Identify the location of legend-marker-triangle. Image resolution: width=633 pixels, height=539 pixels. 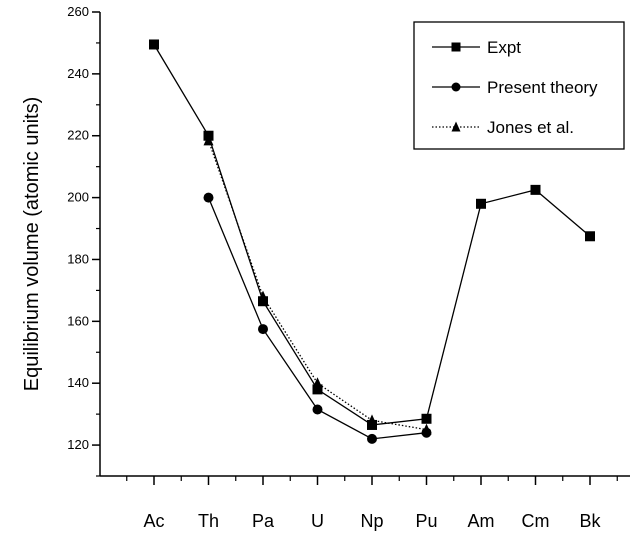
(456, 126).